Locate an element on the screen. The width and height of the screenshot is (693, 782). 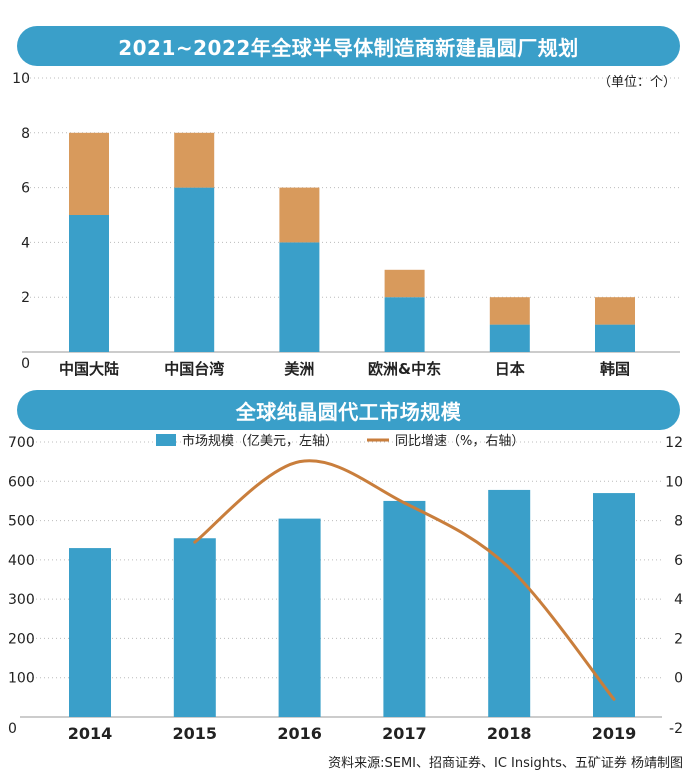
y-right-tick-label: 8 is located at coordinates (678, 522).